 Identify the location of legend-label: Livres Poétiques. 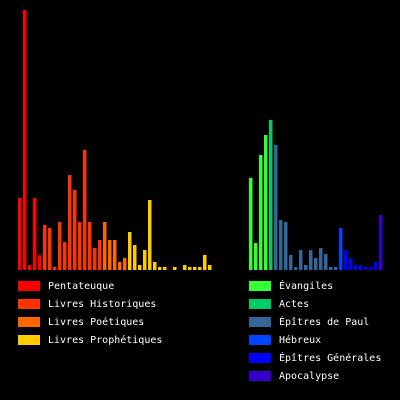
(96, 322).